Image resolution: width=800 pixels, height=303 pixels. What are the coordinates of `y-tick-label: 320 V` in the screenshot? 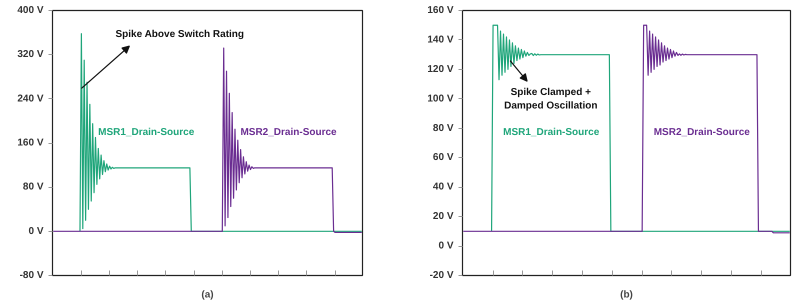 It's located at (30, 54).